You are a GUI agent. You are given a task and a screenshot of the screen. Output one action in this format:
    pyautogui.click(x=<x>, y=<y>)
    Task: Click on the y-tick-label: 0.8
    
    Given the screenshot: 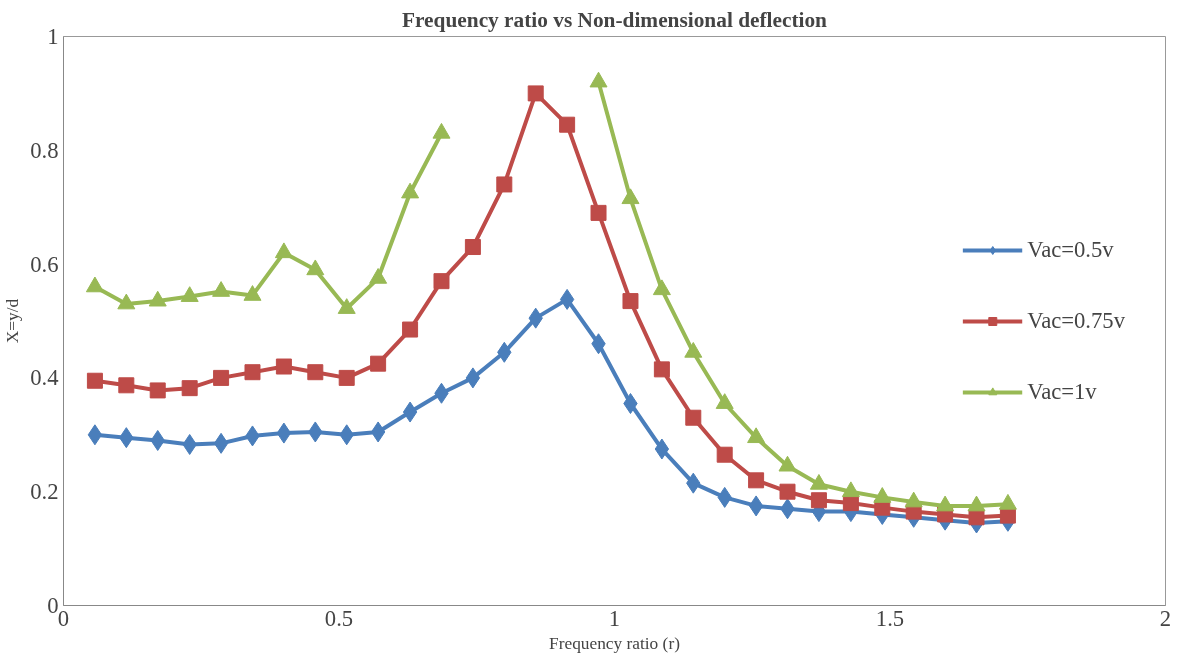 What is the action you would take?
    pyautogui.click(x=44, y=150)
    